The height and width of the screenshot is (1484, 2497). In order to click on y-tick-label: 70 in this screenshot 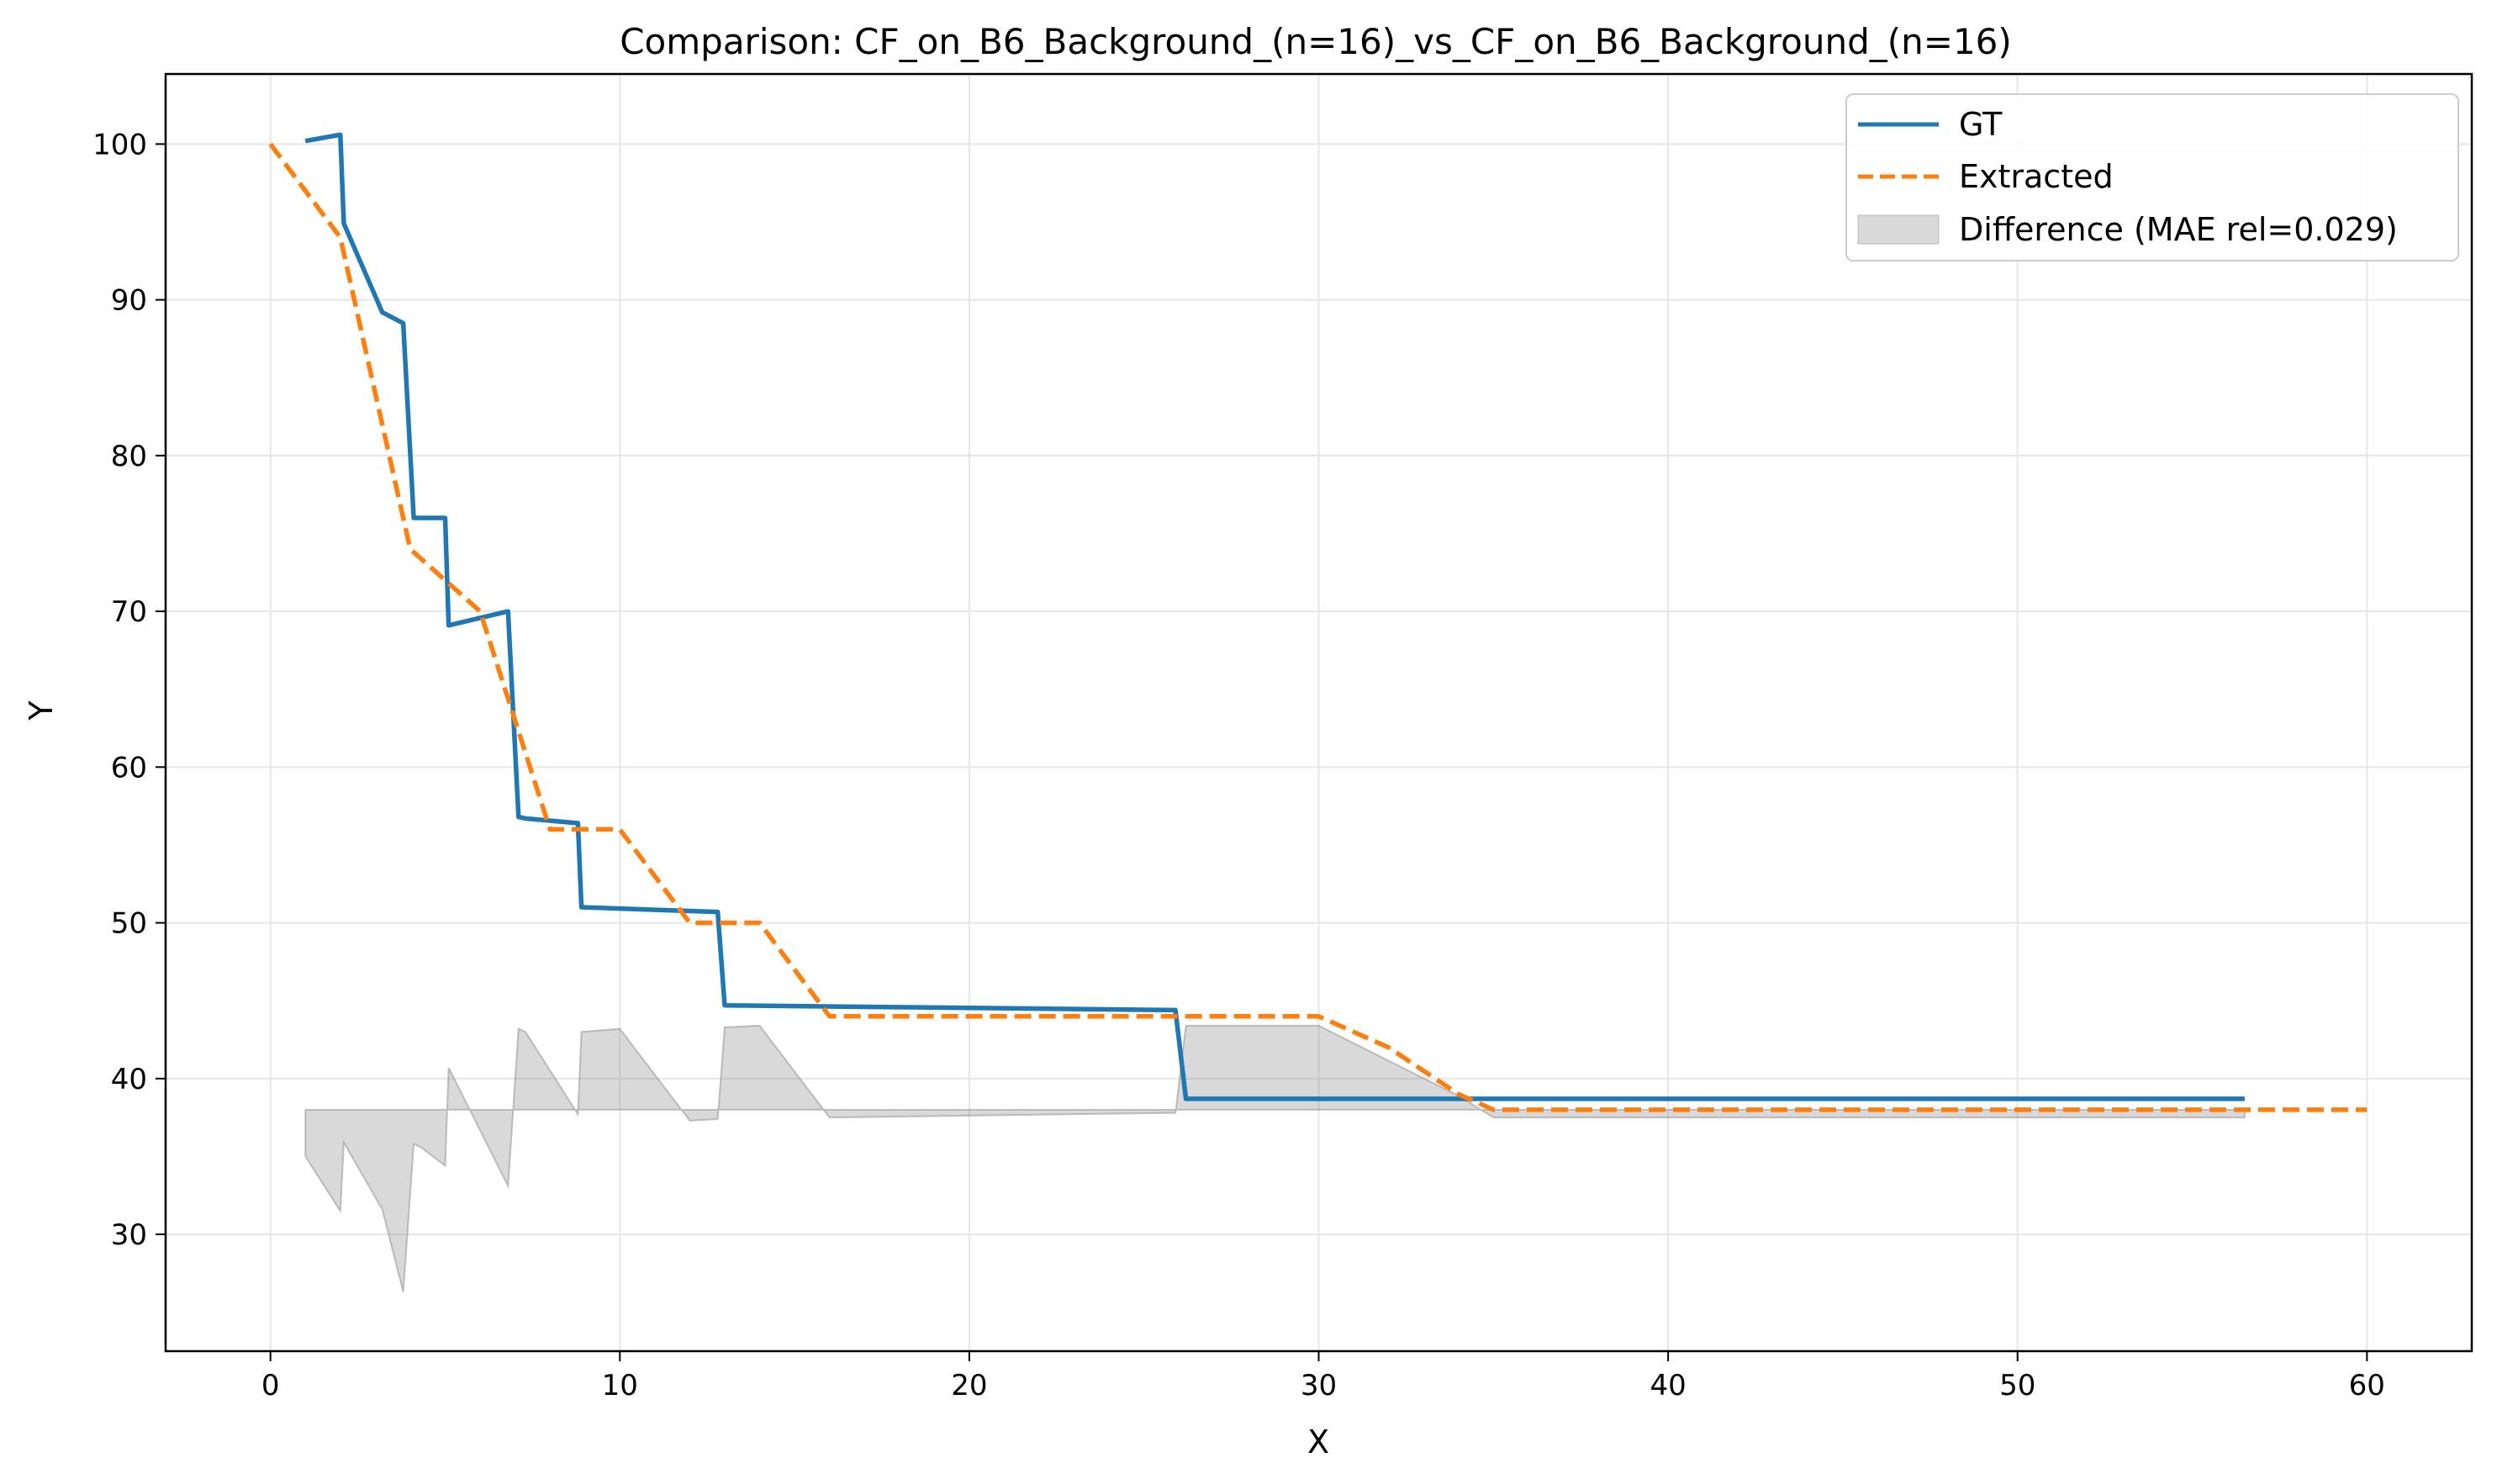, I will do `click(129, 612)`.